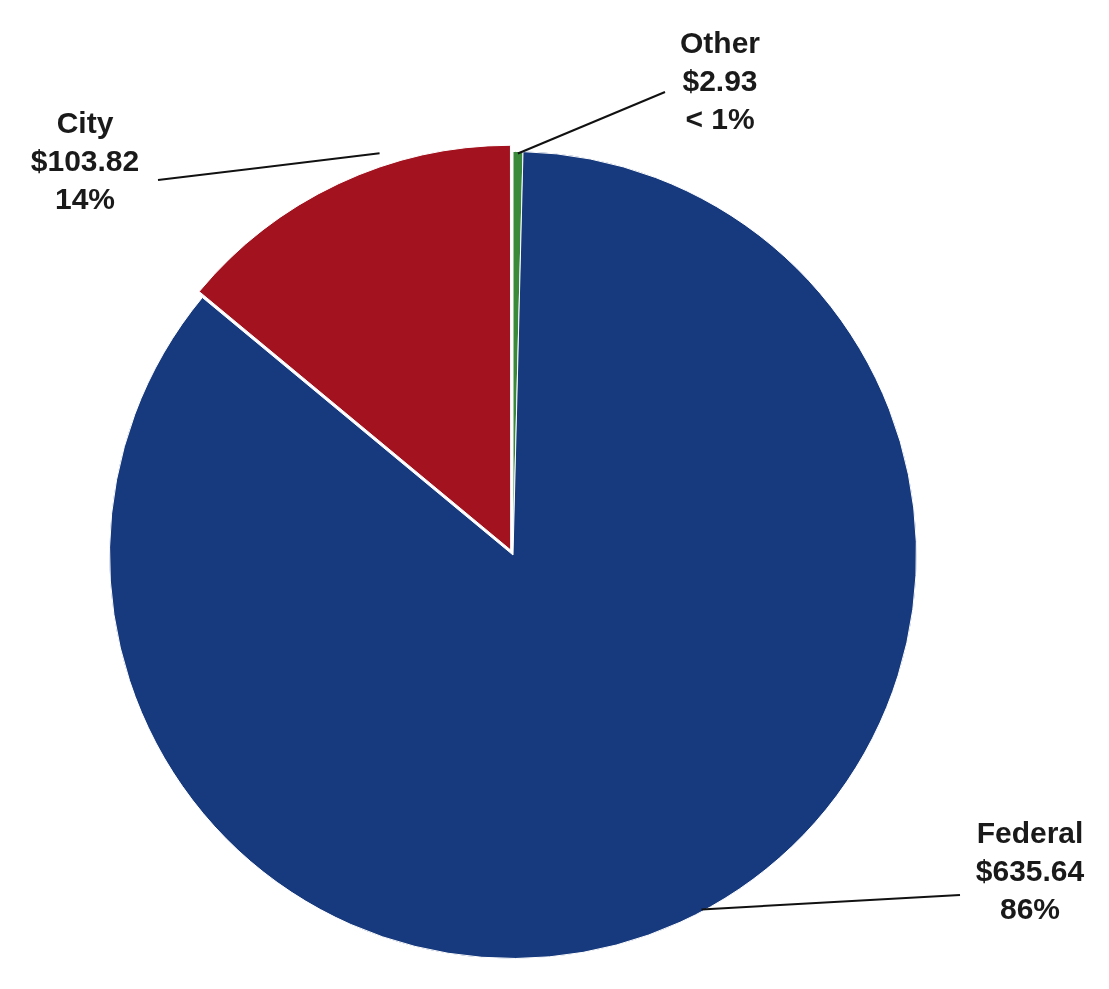 This screenshot has height=989, width=1109. Describe the element at coordinates (1030, 890) in the screenshot. I see `data-label: $635.64 86%` at that location.